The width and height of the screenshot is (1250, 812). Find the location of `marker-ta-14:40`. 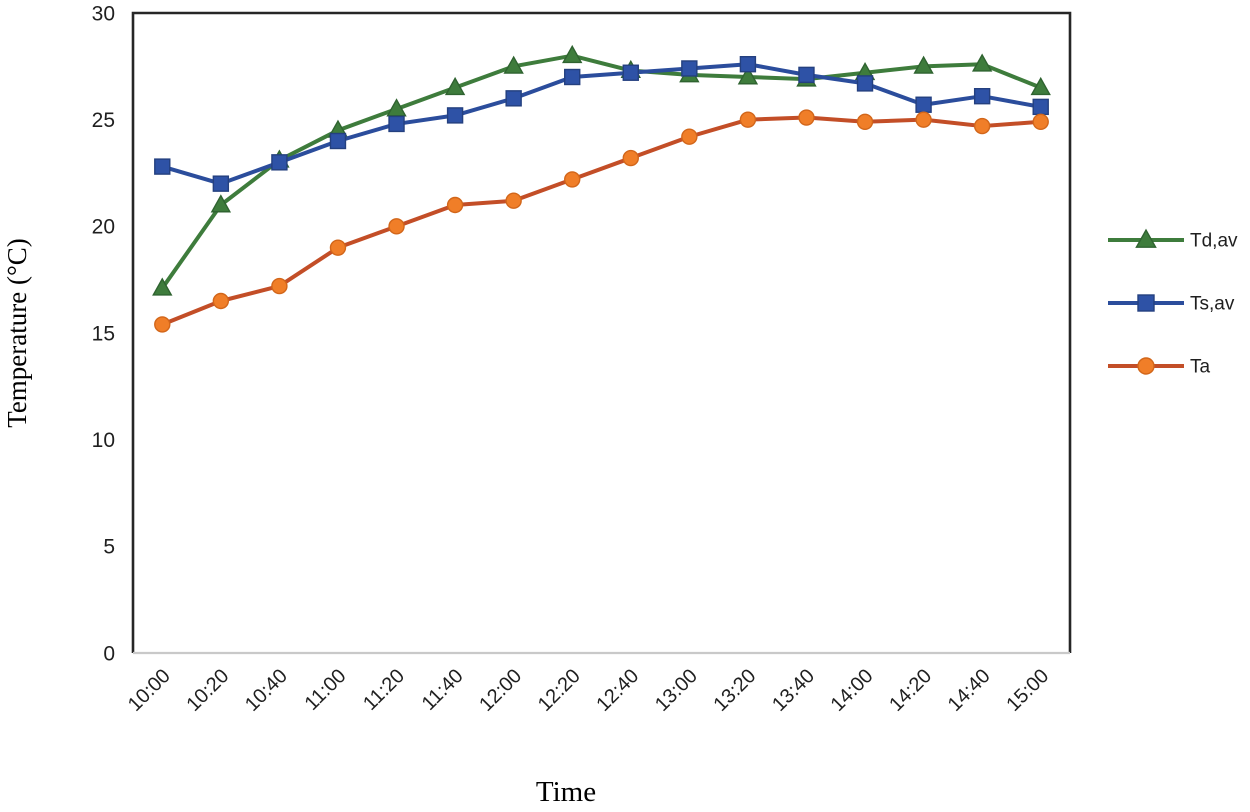

marker-ta-14:40 is located at coordinates (982, 126).